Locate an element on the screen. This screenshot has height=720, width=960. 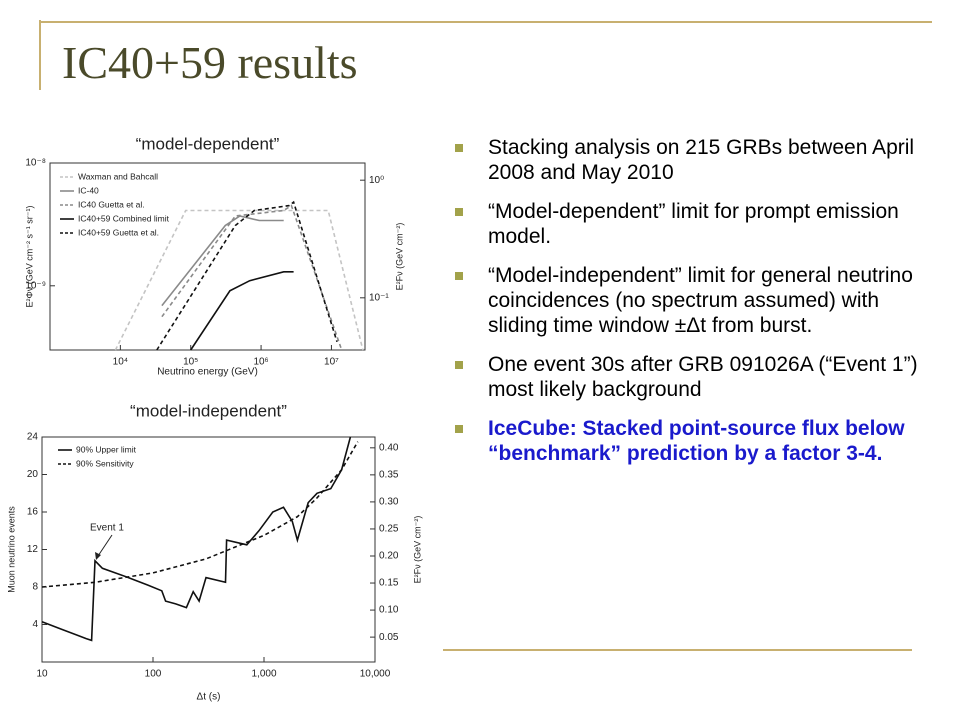
legend-label: IC-40 is located at coordinates (88, 190).